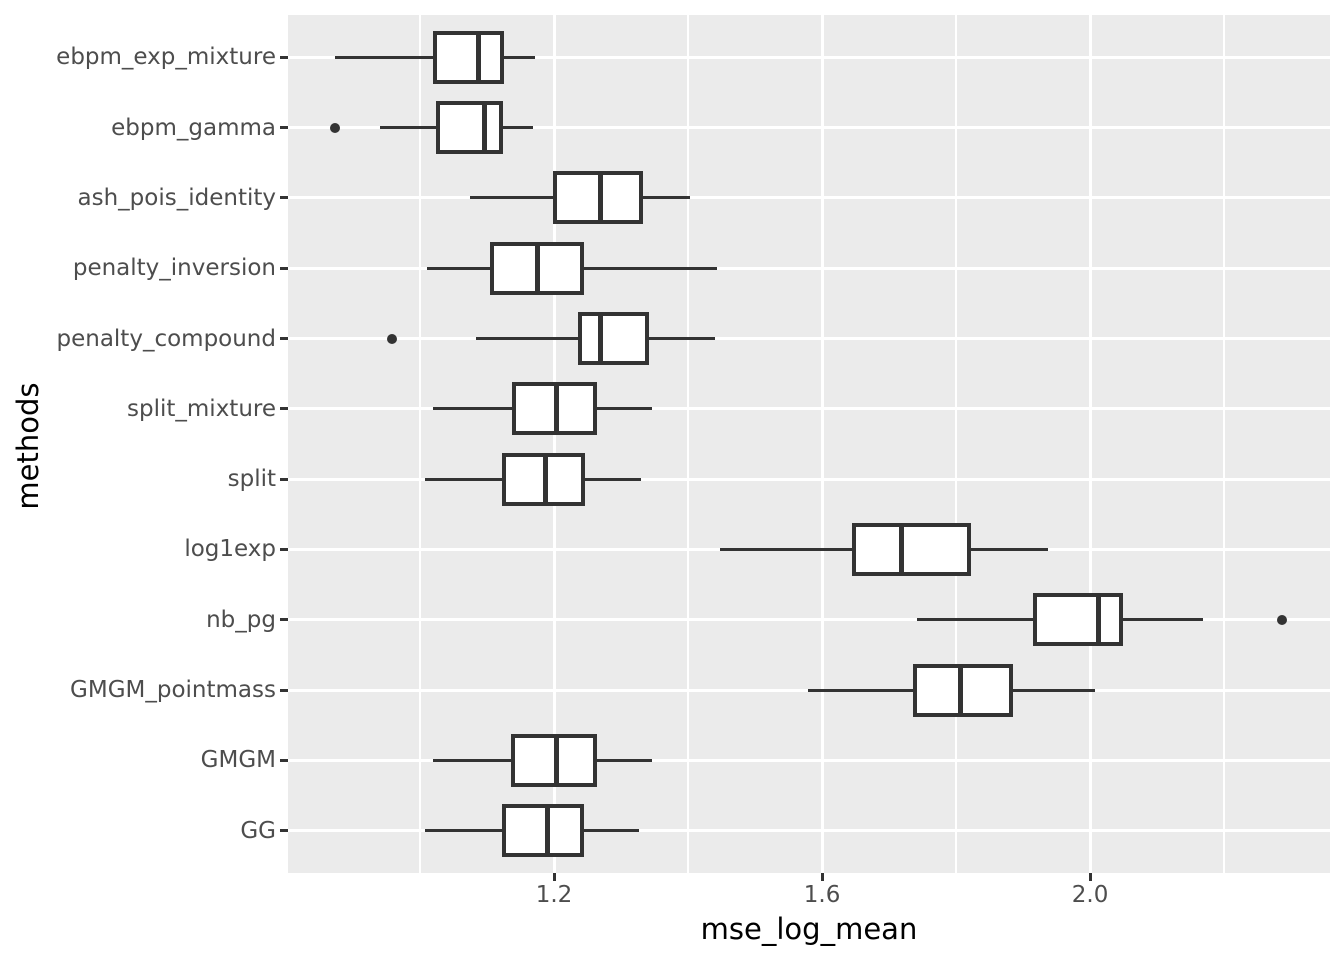  What do you see at coordinates (822, 895) in the screenshot?
I see `x-tick-label: 1.6` at bounding box center [822, 895].